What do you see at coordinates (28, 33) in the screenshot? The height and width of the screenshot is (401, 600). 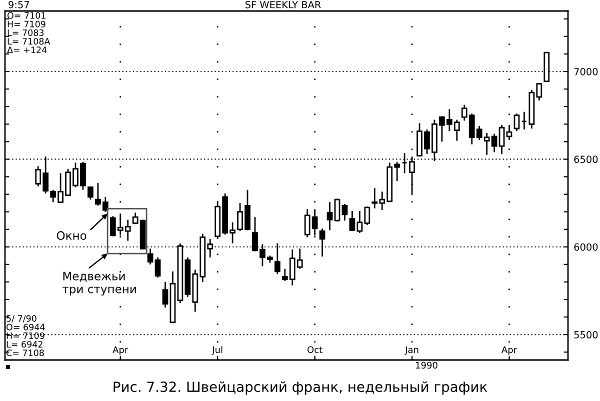 I see `annotation: O= 7101 H= 7109 L= 7083 L= 7108A Δ= +124` at bounding box center [28, 33].